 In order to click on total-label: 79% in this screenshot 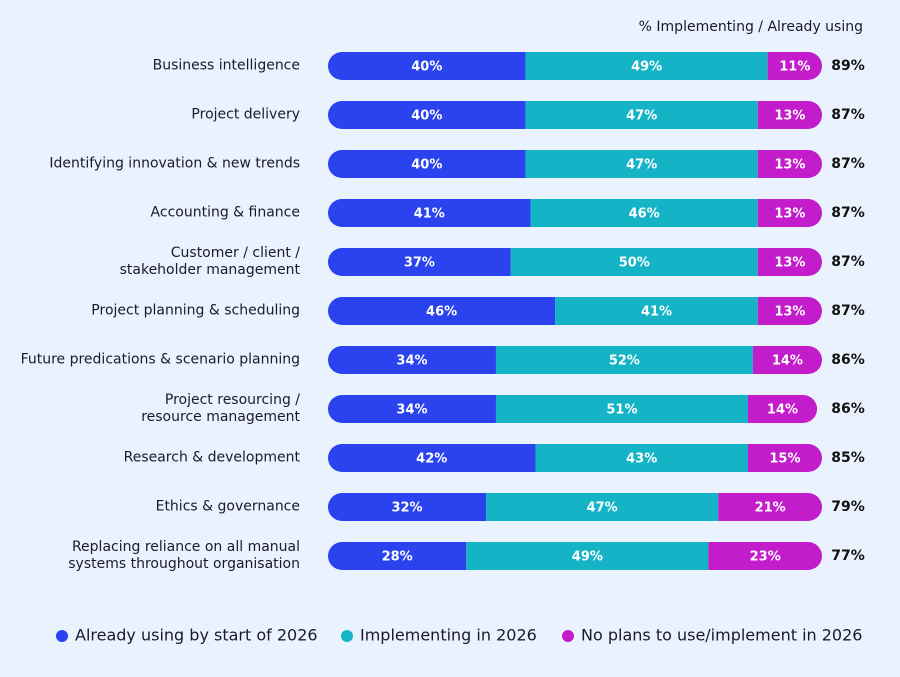, I will do `click(848, 507)`.